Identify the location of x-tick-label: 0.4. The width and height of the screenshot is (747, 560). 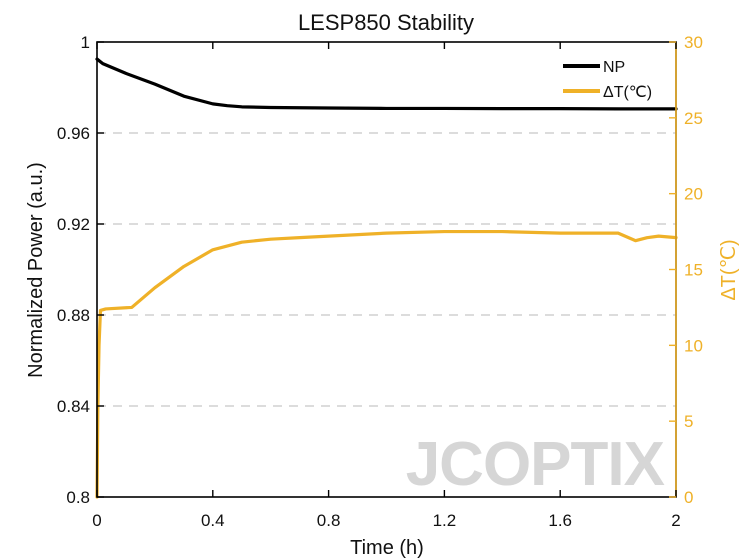
(213, 520).